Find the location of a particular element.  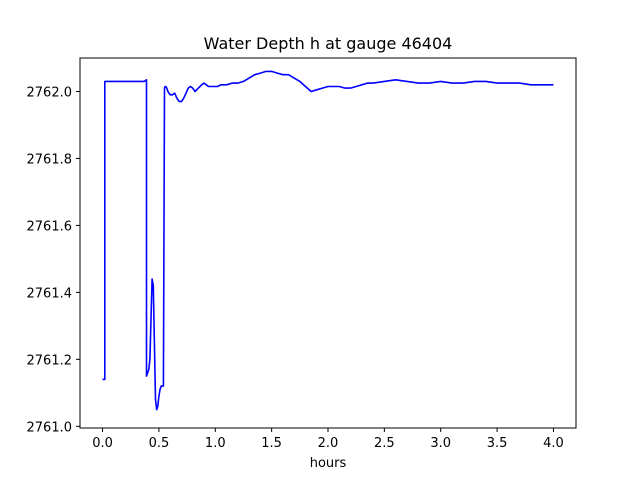

x-tick-label: 1.5 is located at coordinates (271, 443).